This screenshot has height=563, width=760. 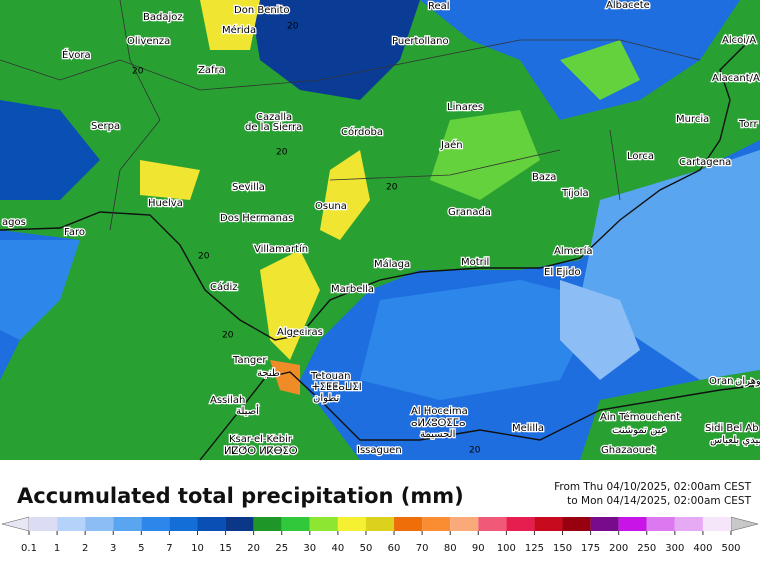 What do you see at coordinates (534, 548) in the screenshot?
I see `colorbar-tick-label: 125` at bounding box center [534, 548].